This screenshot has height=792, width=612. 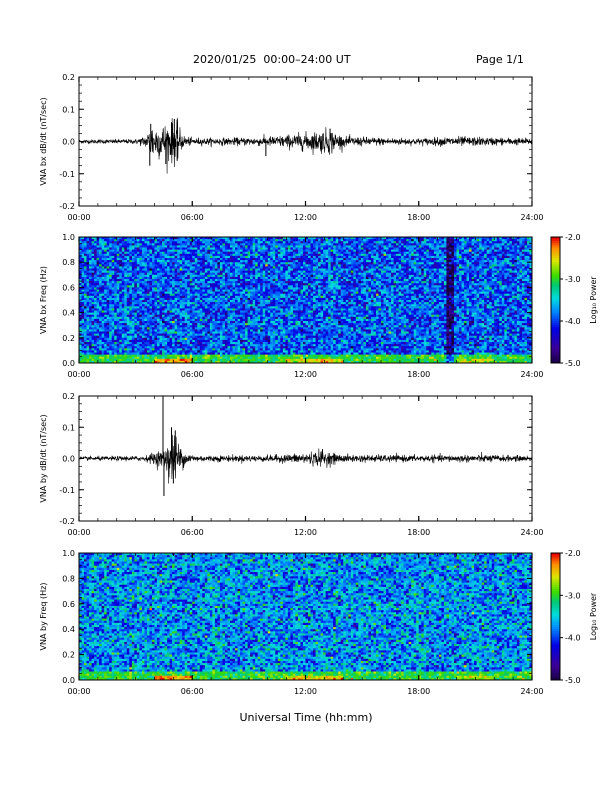 I want to click on y-tick-label: -0.2, so click(x=67, y=206).